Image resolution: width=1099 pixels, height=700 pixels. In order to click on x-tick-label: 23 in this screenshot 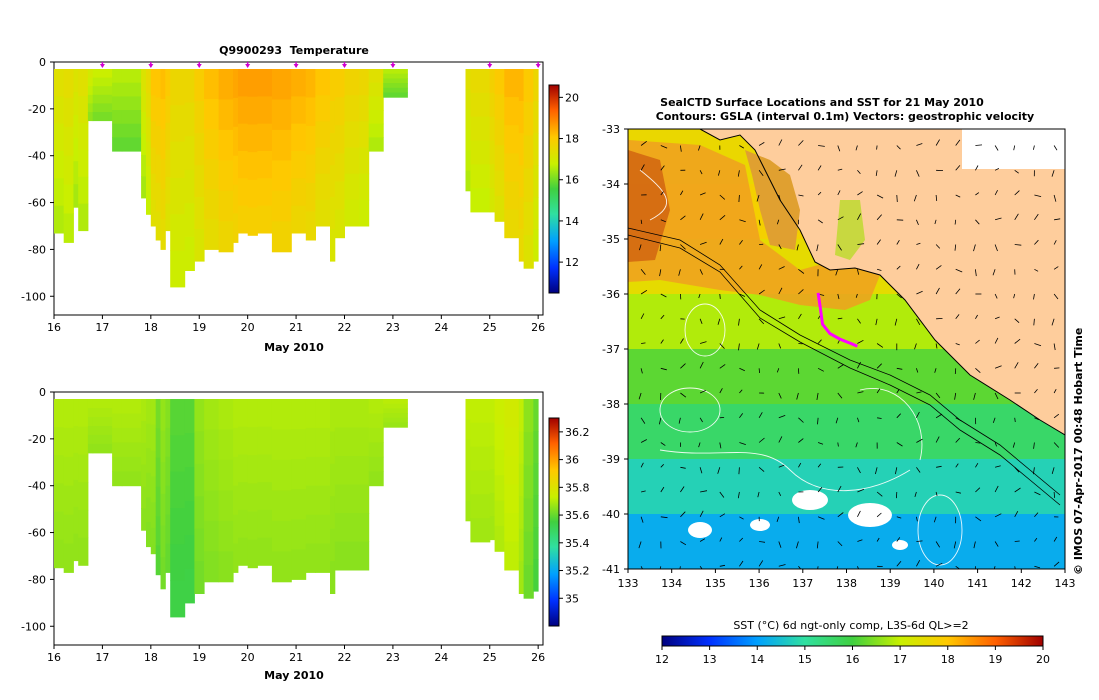, I will do `click(393, 327)`.